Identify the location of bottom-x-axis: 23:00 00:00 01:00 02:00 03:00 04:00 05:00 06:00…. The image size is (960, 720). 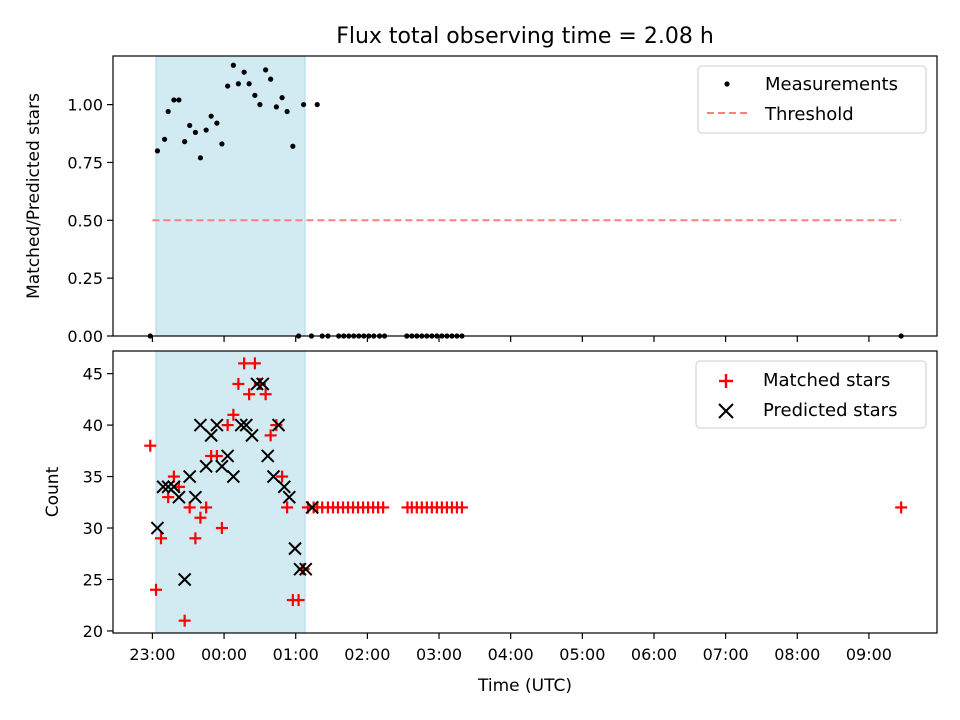
(510, 648).